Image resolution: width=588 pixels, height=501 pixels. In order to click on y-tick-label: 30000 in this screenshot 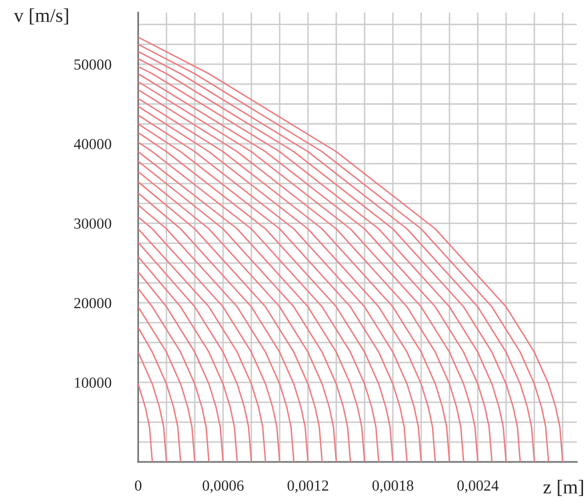, I will do `click(93, 223)`.